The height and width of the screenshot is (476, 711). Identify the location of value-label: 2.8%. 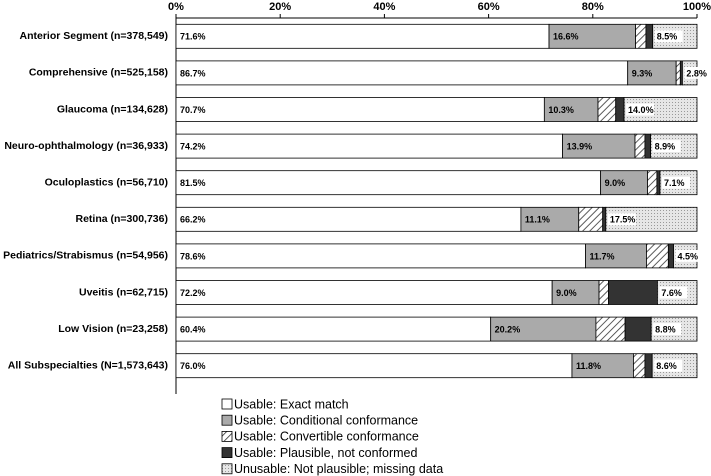
(696, 73).